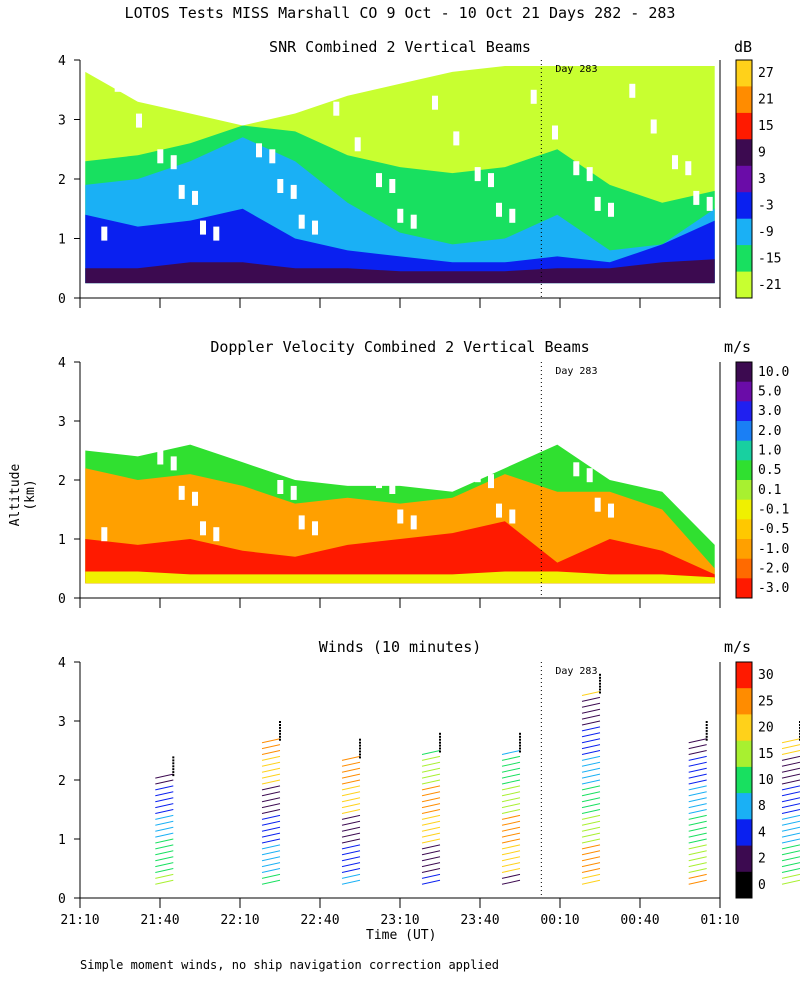 This screenshot has height=1000, width=800. Describe the element at coordinates (159, 920) in the screenshot. I see `x-tick-label: 21:40` at that location.